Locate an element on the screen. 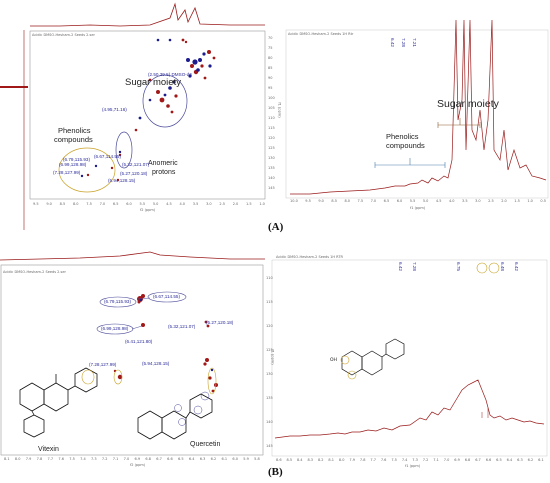 This screenshot has height=483, width=550. vitexin-label: Vitexin is located at coordinates (48, 449).